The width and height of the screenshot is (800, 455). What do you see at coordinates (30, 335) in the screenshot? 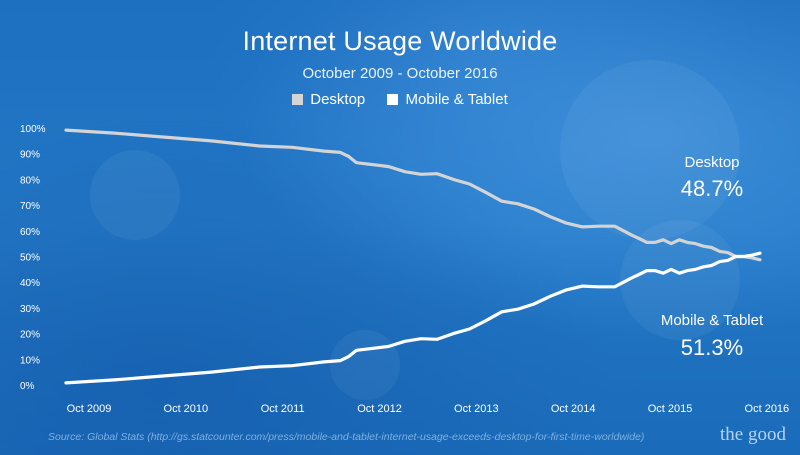
I see `y-tick-label: 20%` at bounding box center [30, 335].